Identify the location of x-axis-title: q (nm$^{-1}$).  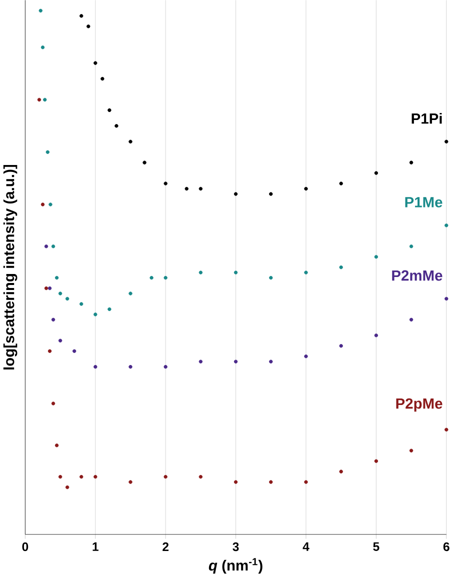
(235, 566).